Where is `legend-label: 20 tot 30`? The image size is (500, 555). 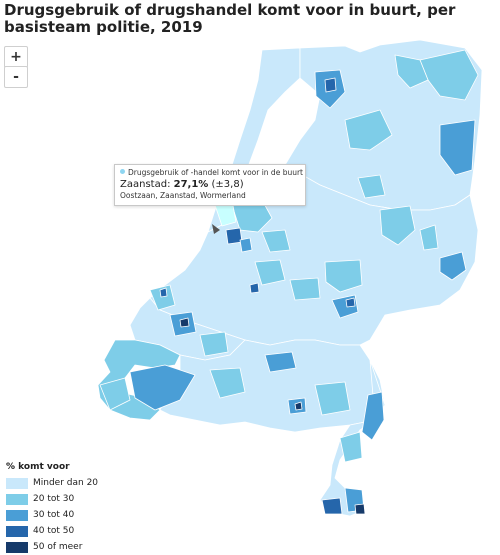
legend-label: 20 tot 30 is located at coordinates (54, 499).